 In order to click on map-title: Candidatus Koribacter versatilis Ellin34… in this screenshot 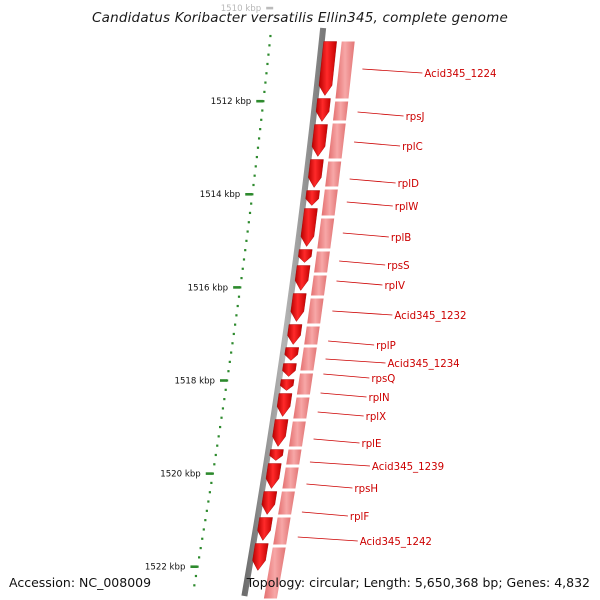, I will do `click(300, 18)`.